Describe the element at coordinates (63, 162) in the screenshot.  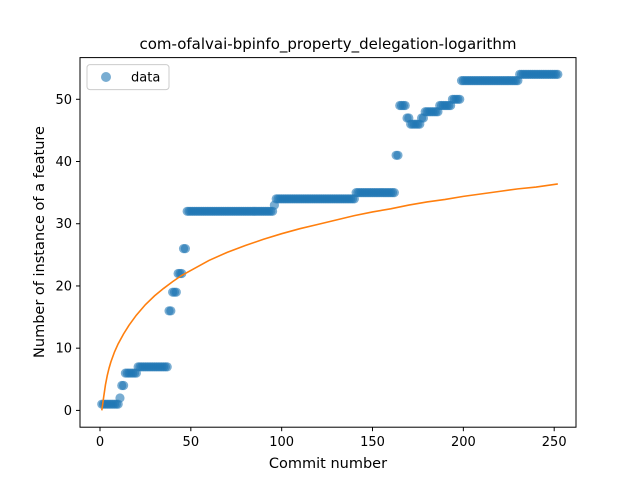
I see `y-tick-label: 40` at that location.